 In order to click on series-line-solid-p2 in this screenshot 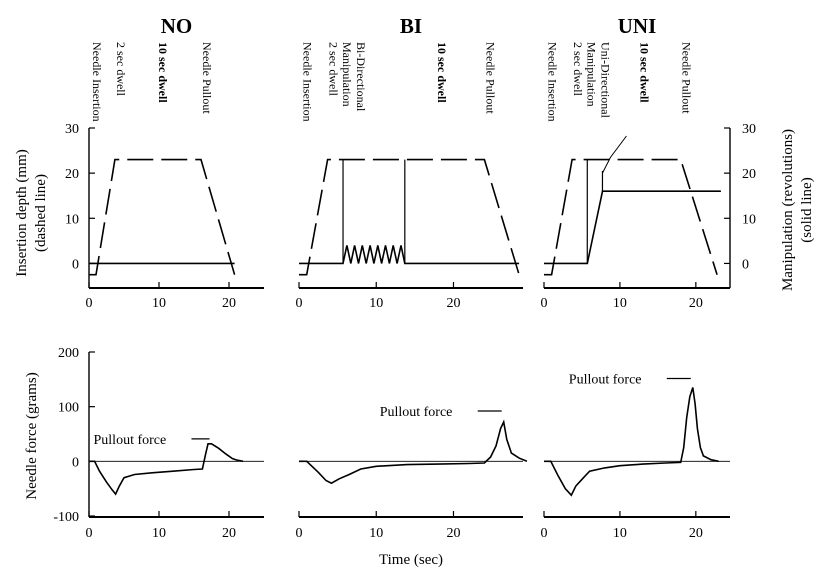, I will do `click(632, 227)`.